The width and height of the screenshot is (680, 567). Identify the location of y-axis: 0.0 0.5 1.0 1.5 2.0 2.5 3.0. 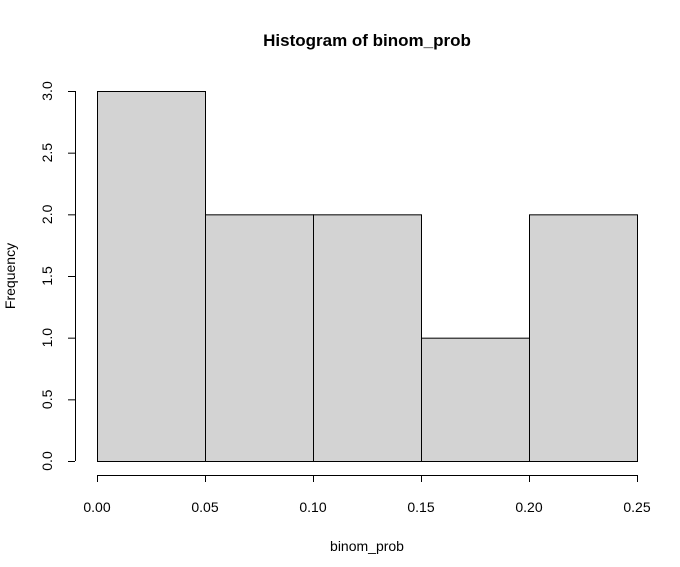
(57, 276).